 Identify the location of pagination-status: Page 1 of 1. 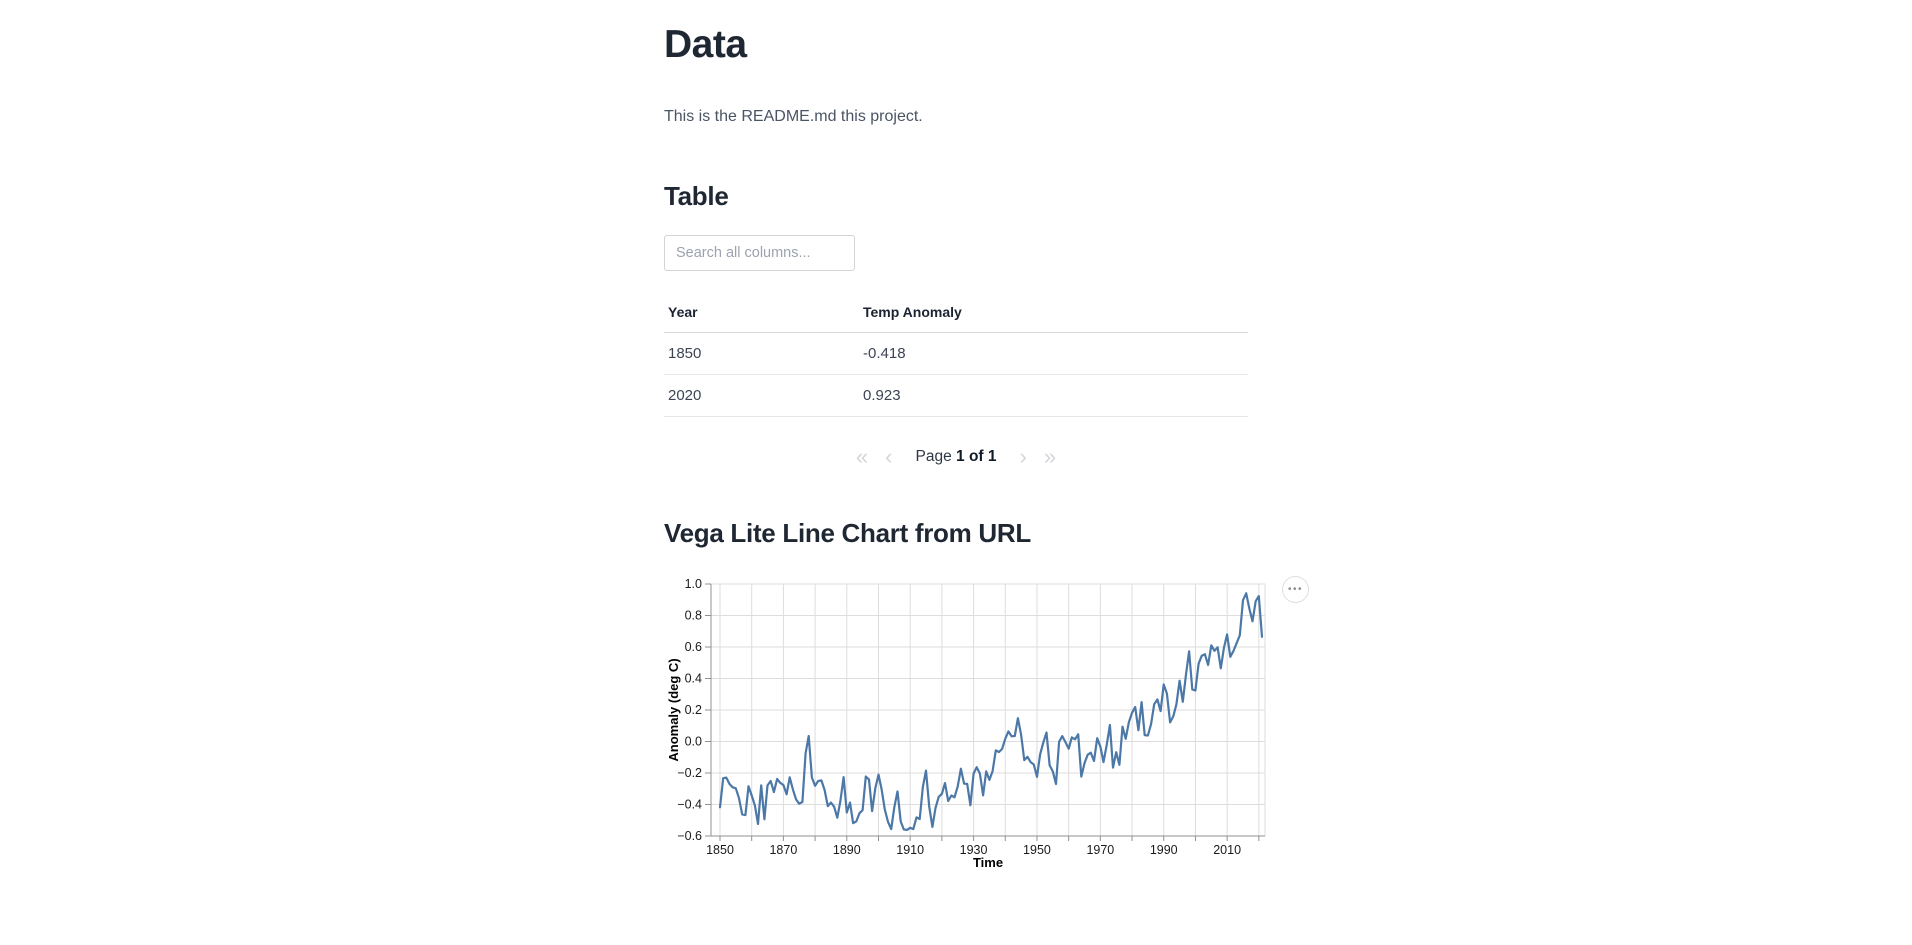
(956, 457).